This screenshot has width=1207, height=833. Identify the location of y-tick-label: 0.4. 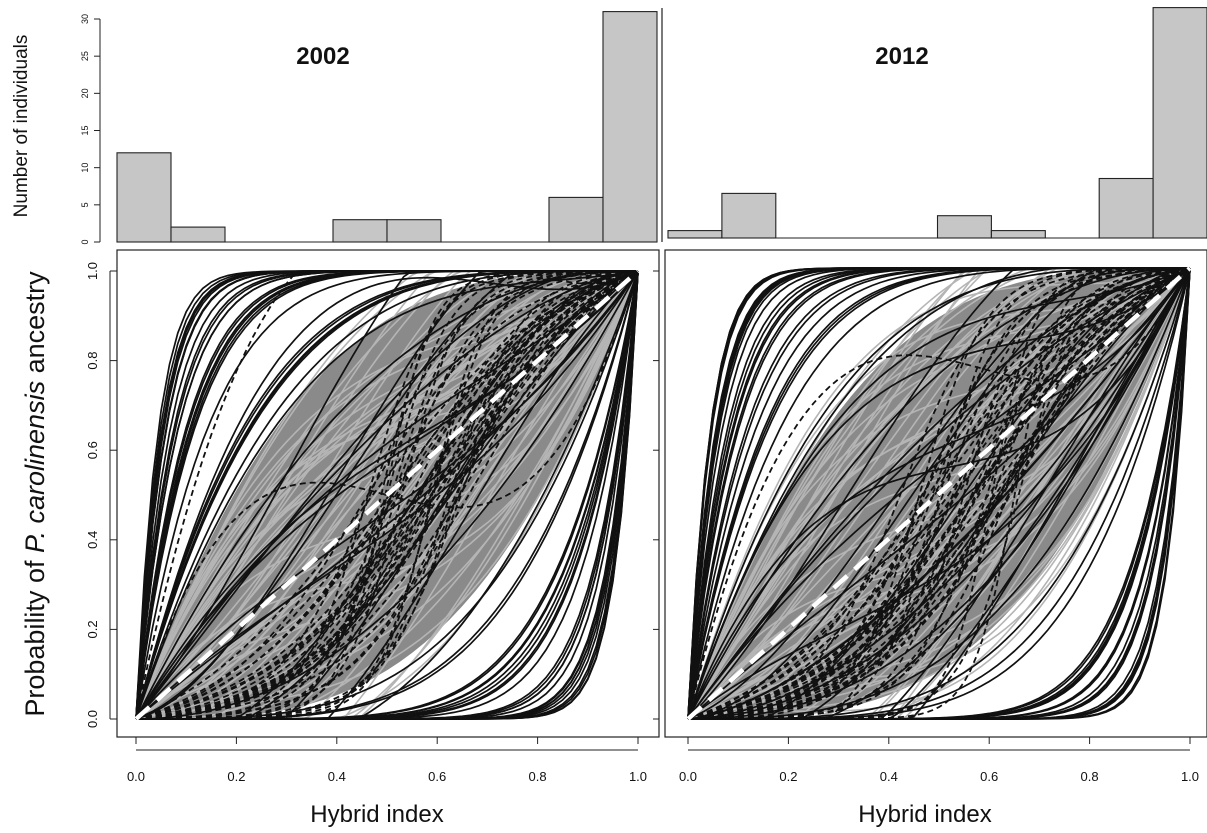
(92, 540).